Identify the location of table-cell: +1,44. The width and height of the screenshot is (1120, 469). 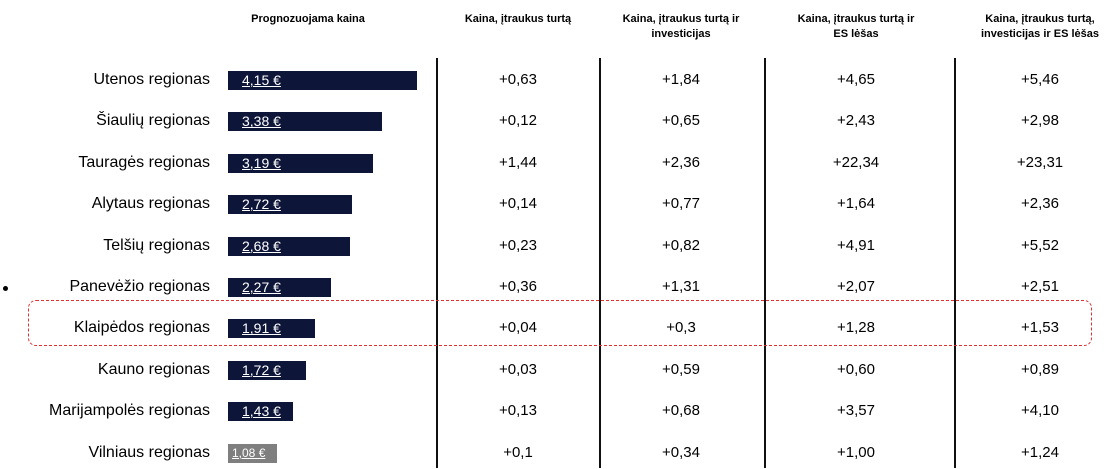
(518, 162).